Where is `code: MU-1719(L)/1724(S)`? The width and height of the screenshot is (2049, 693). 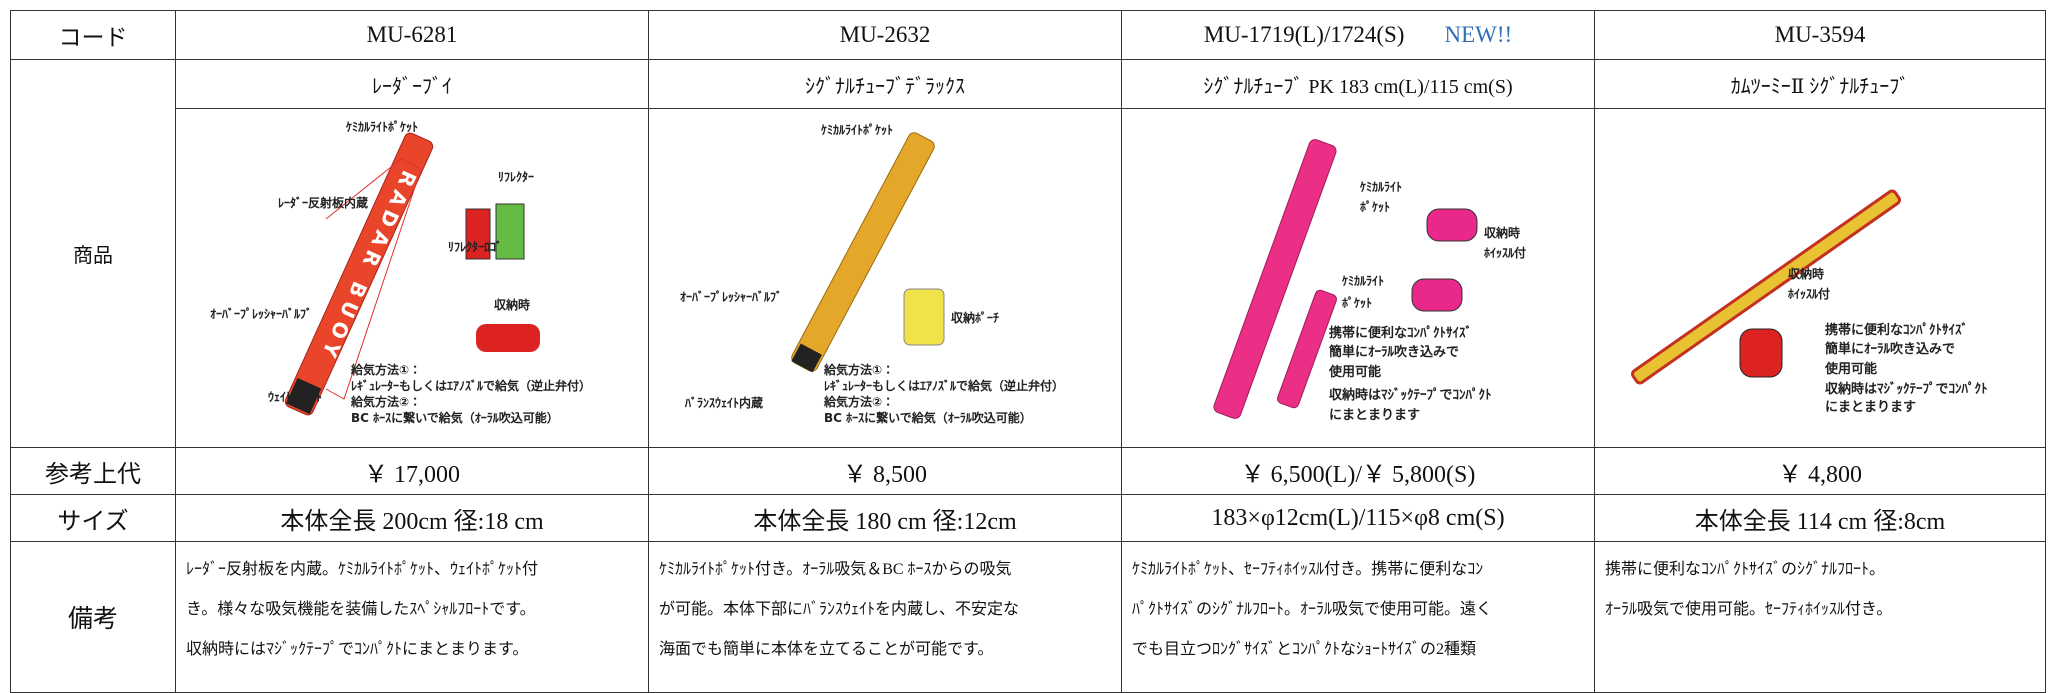 code: MU-1719(L)/1724(S) is located at coordinates (1304, 34).